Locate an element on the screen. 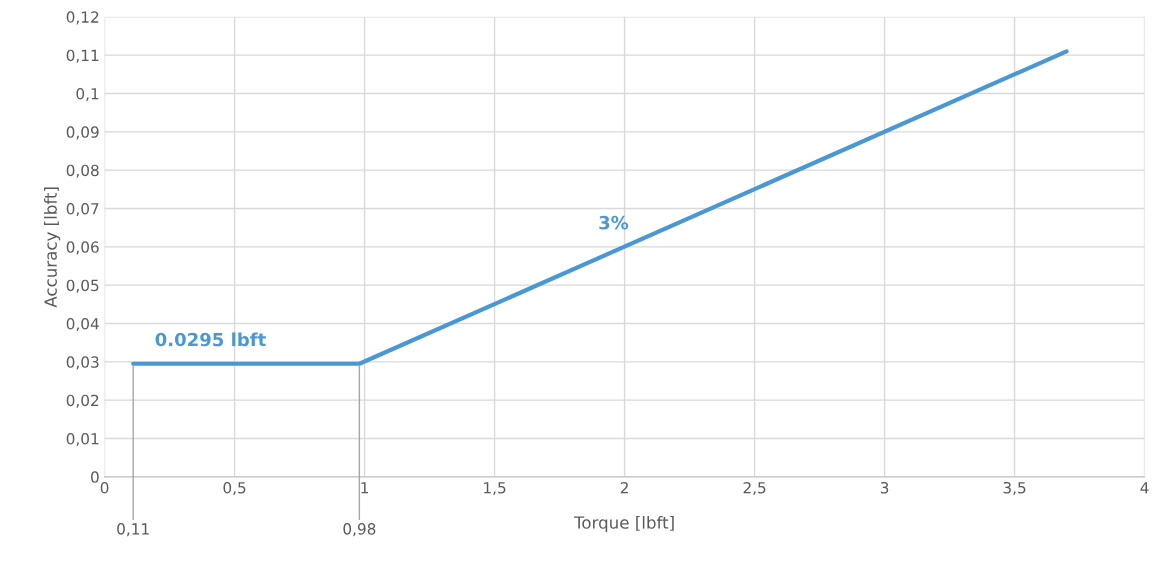 Image resolution: width=1162 pixels, height=561 pixels. y-tick-label: 0,01 is located at coordinates (82, 439).